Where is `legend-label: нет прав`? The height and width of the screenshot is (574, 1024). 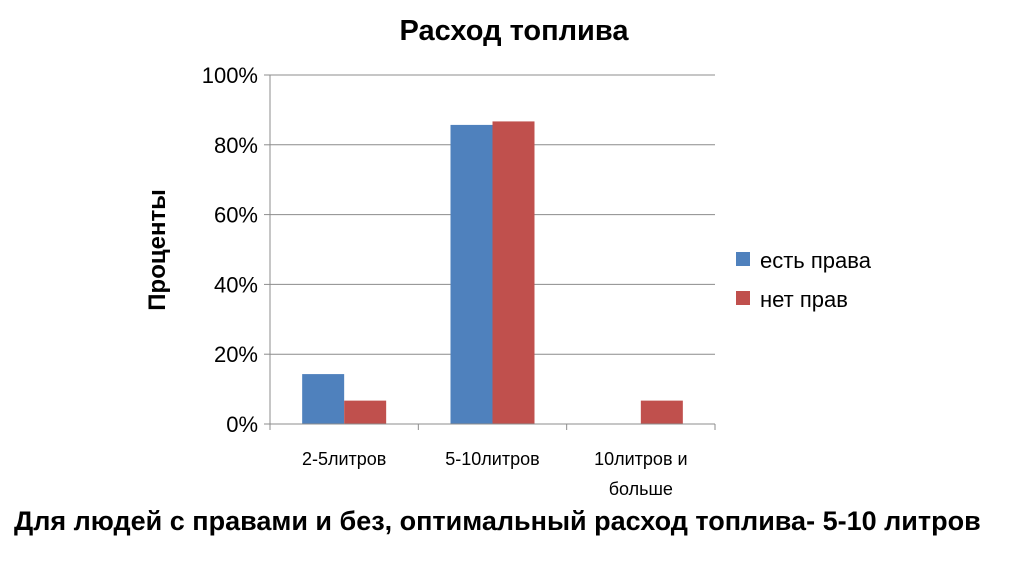
legend-label: нет прав is located at coordinates (804, 299).